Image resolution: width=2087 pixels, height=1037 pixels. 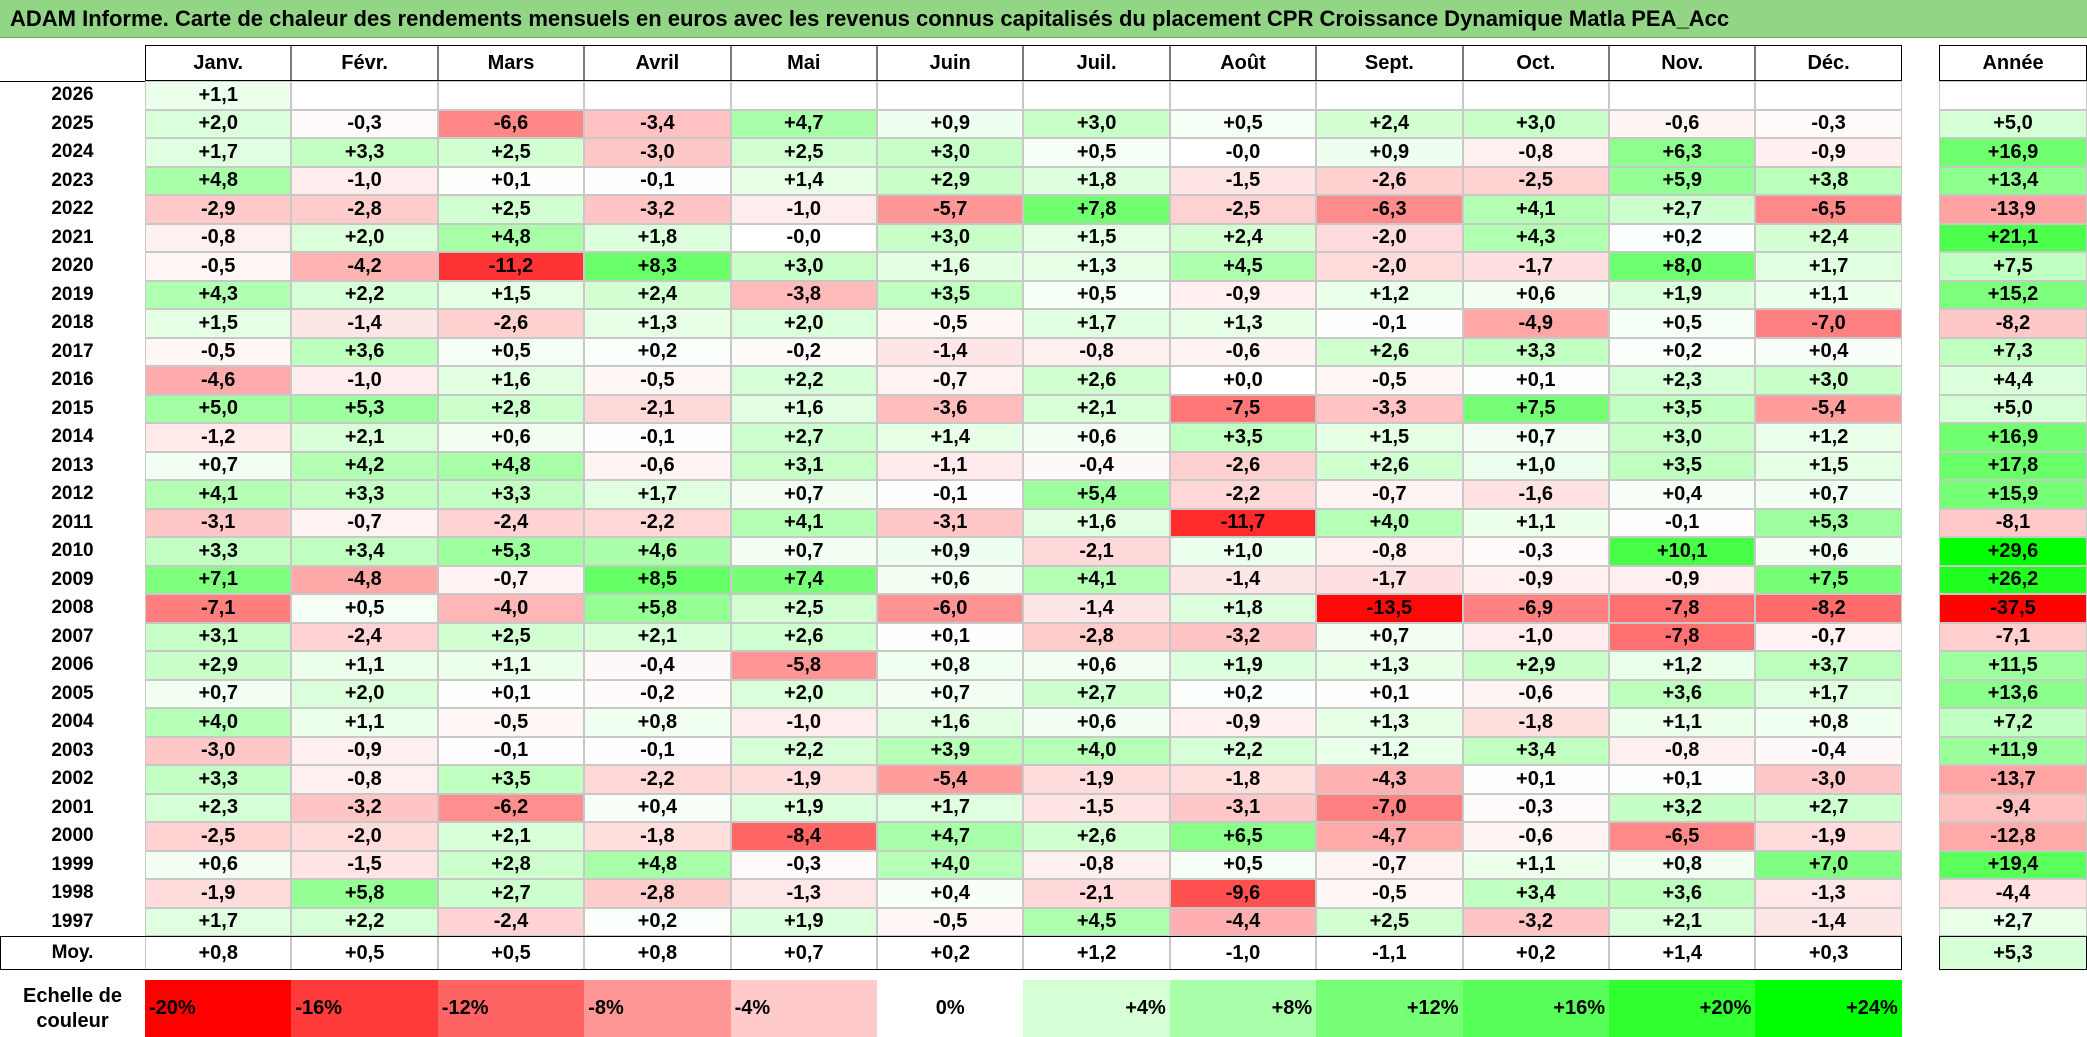 What do you see at coordinates (2013, 323) in the screenshot?
I see `annee-cell: -8,2` at bounding box center [2013, 323].